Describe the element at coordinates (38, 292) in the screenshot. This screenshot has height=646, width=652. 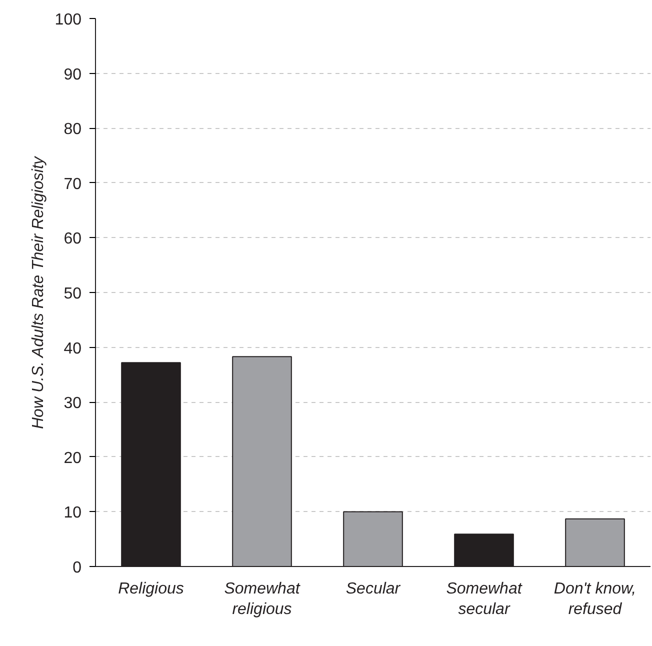
I see `y-axis-title: How U.S. Adults Rate Their Religiosity` at that location.